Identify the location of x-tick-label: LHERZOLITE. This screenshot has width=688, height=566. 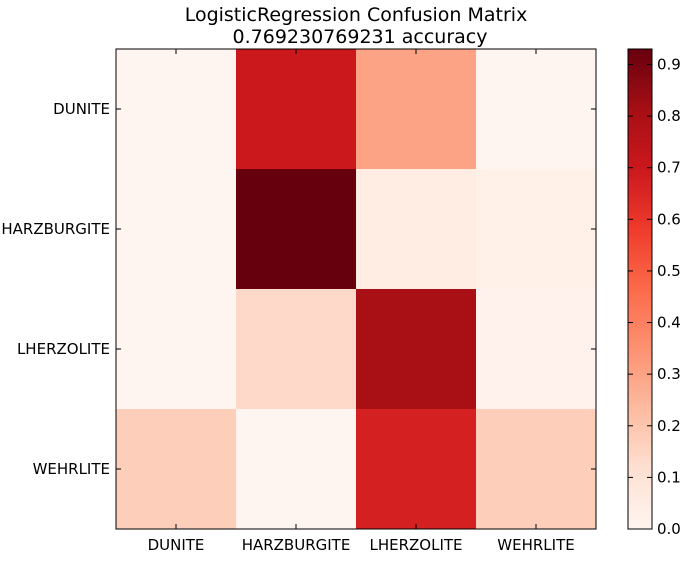
(415, 545).